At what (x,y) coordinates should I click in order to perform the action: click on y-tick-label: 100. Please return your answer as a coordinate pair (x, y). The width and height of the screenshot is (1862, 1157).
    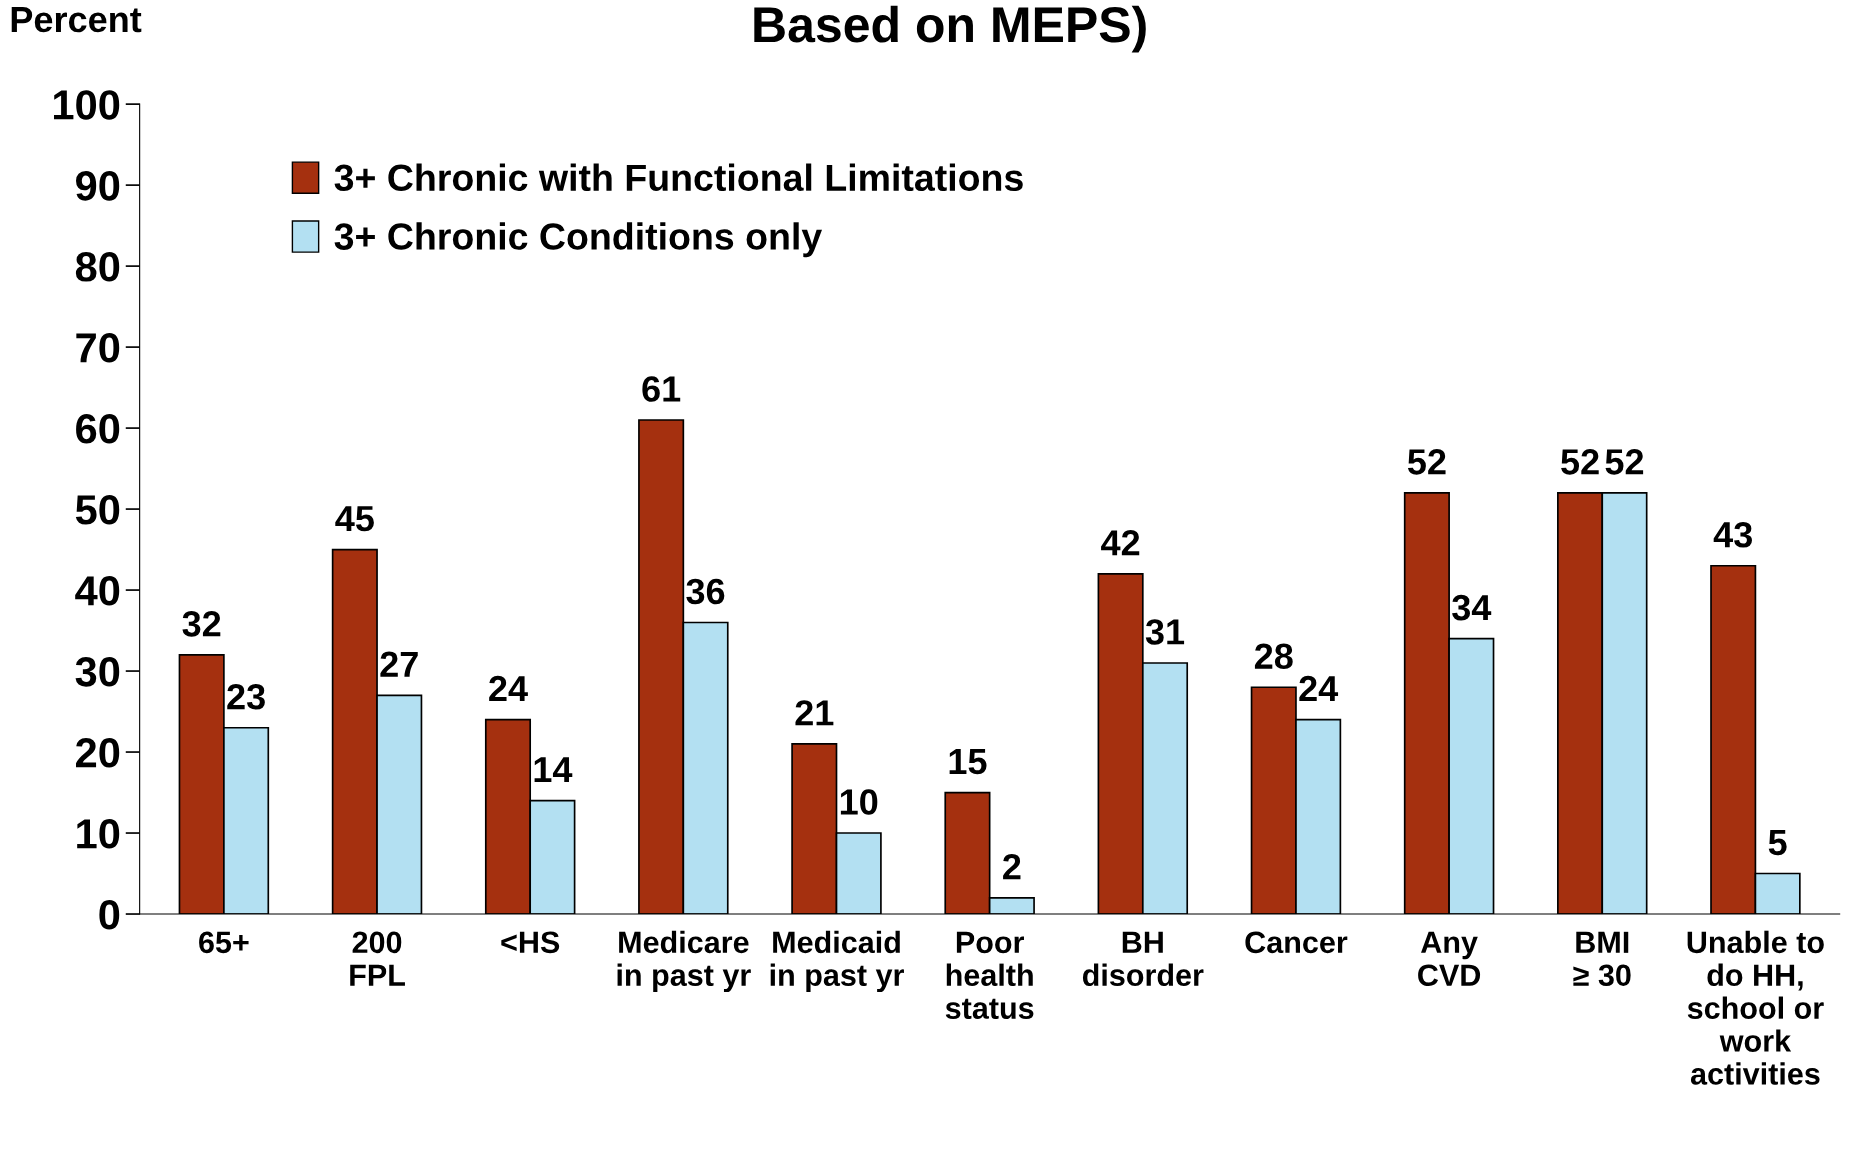
    Looking at the image, I should click on (87, 105).